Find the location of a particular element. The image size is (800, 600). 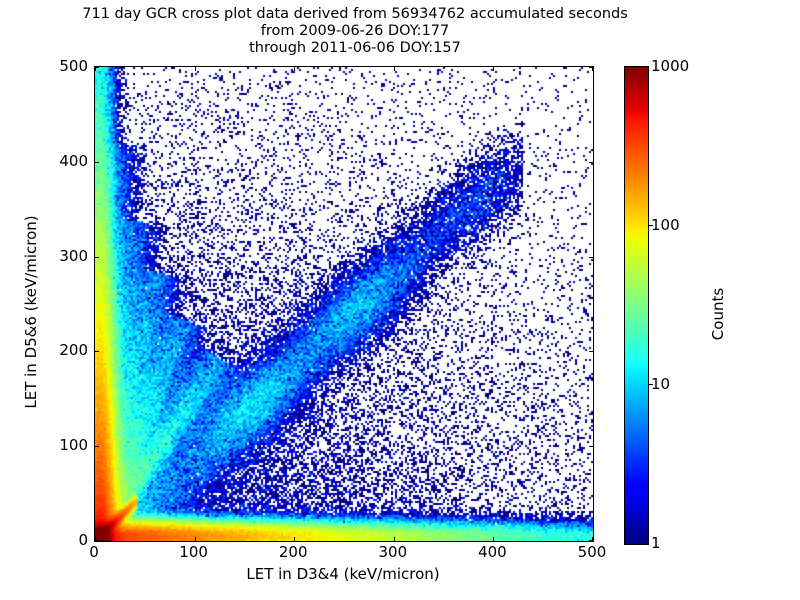

y-tick-label-200: 200 is located at coordinates (73, 350).